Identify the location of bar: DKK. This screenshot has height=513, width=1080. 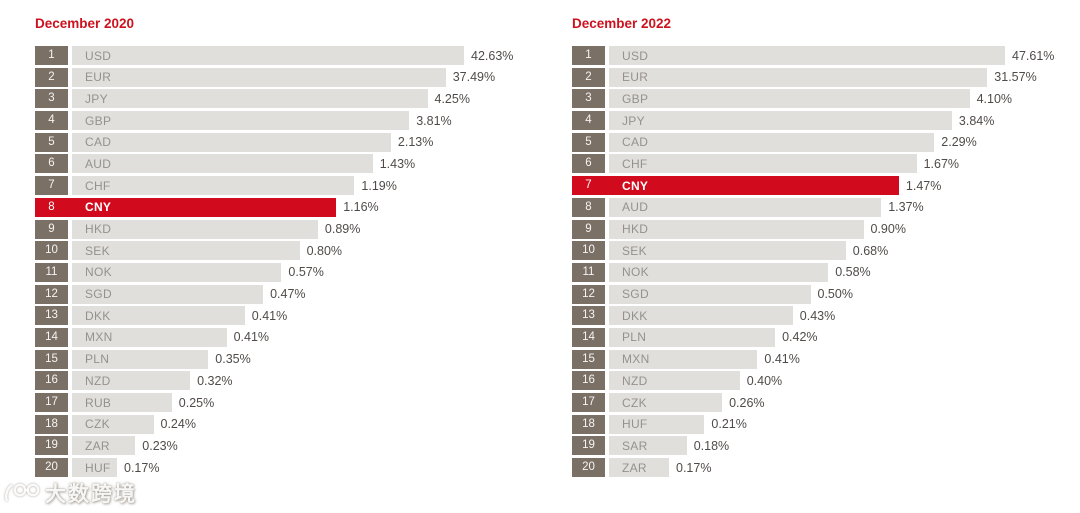
(158, 316).